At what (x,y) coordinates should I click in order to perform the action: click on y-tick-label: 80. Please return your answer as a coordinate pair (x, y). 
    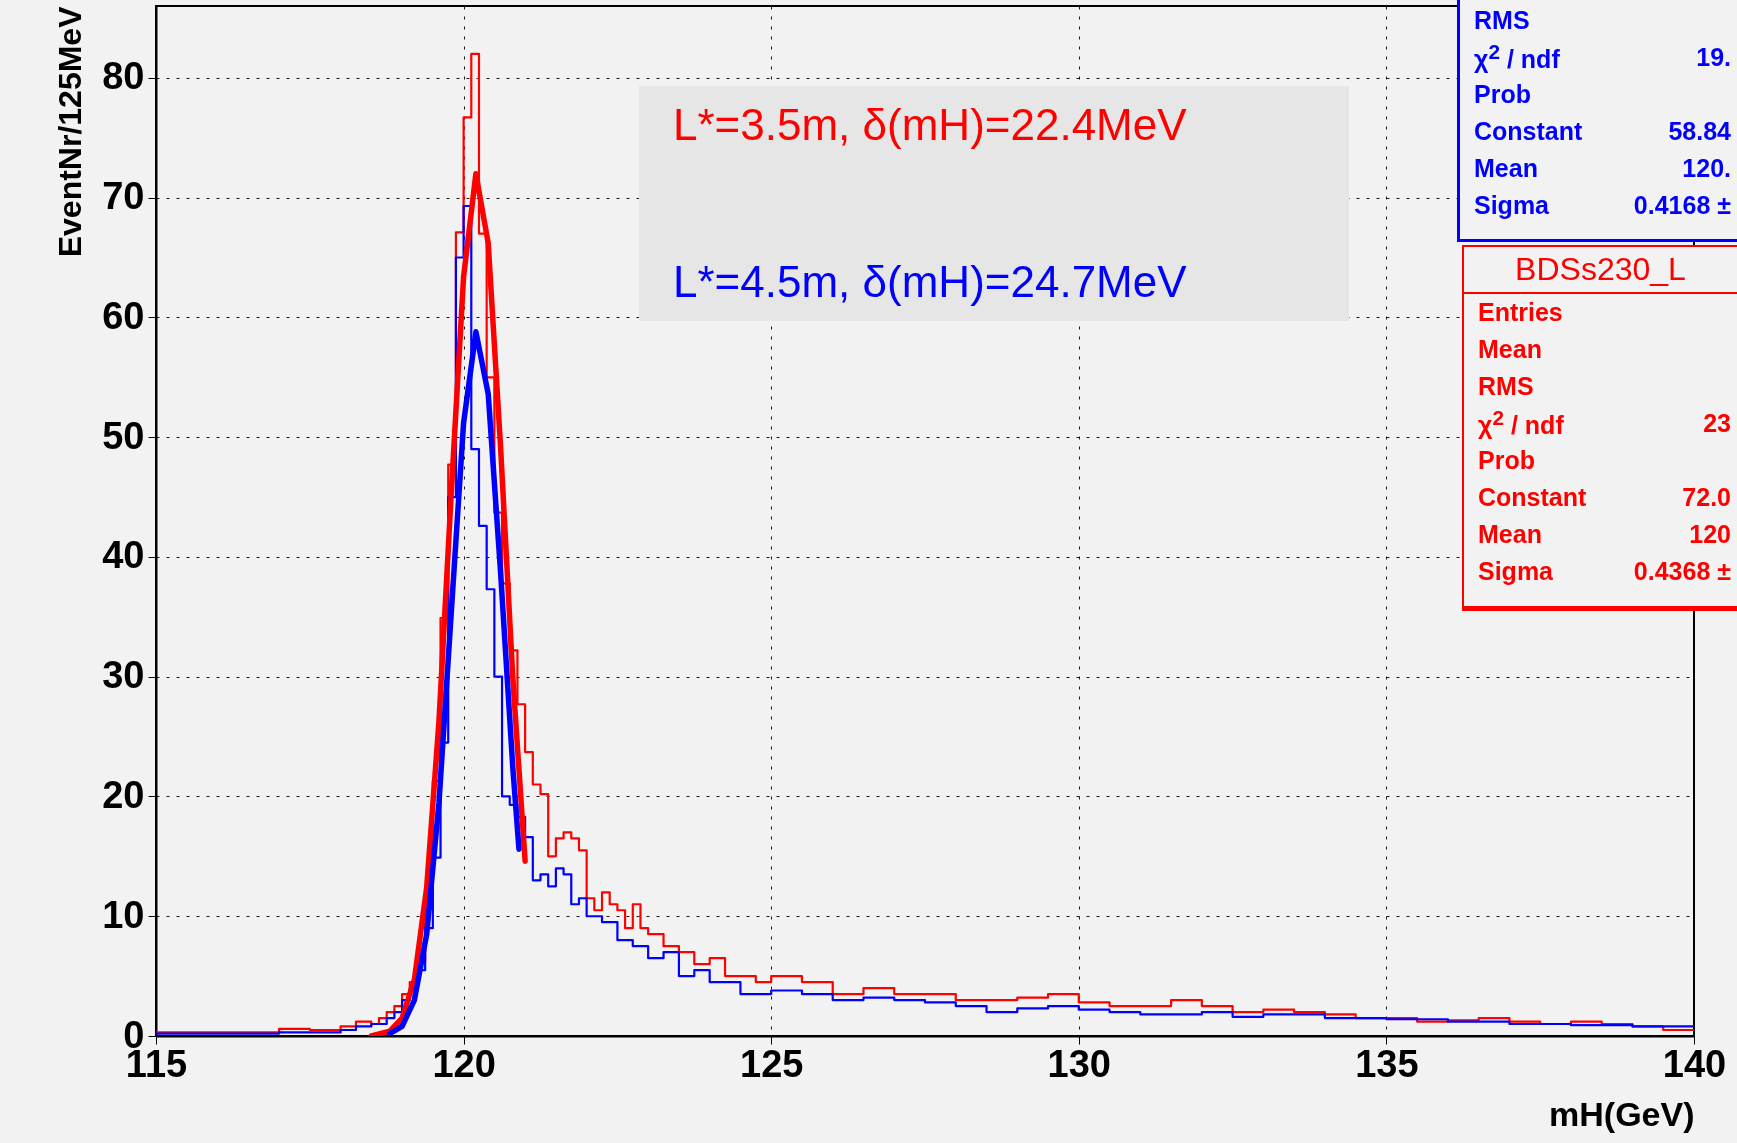
    Looking at the image, I should click on (123, 76).